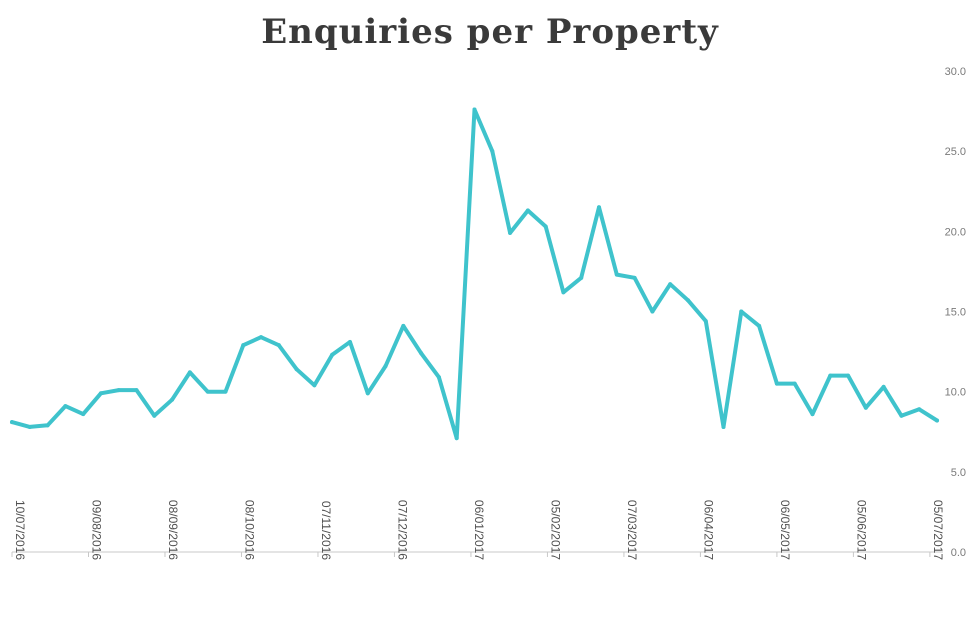 This screenshot has width=980, height=641. What do you see at coordinates (955, 72) in the screenshot?
I see `y-tick-label: 30.0` at bounding box center [955, 72].